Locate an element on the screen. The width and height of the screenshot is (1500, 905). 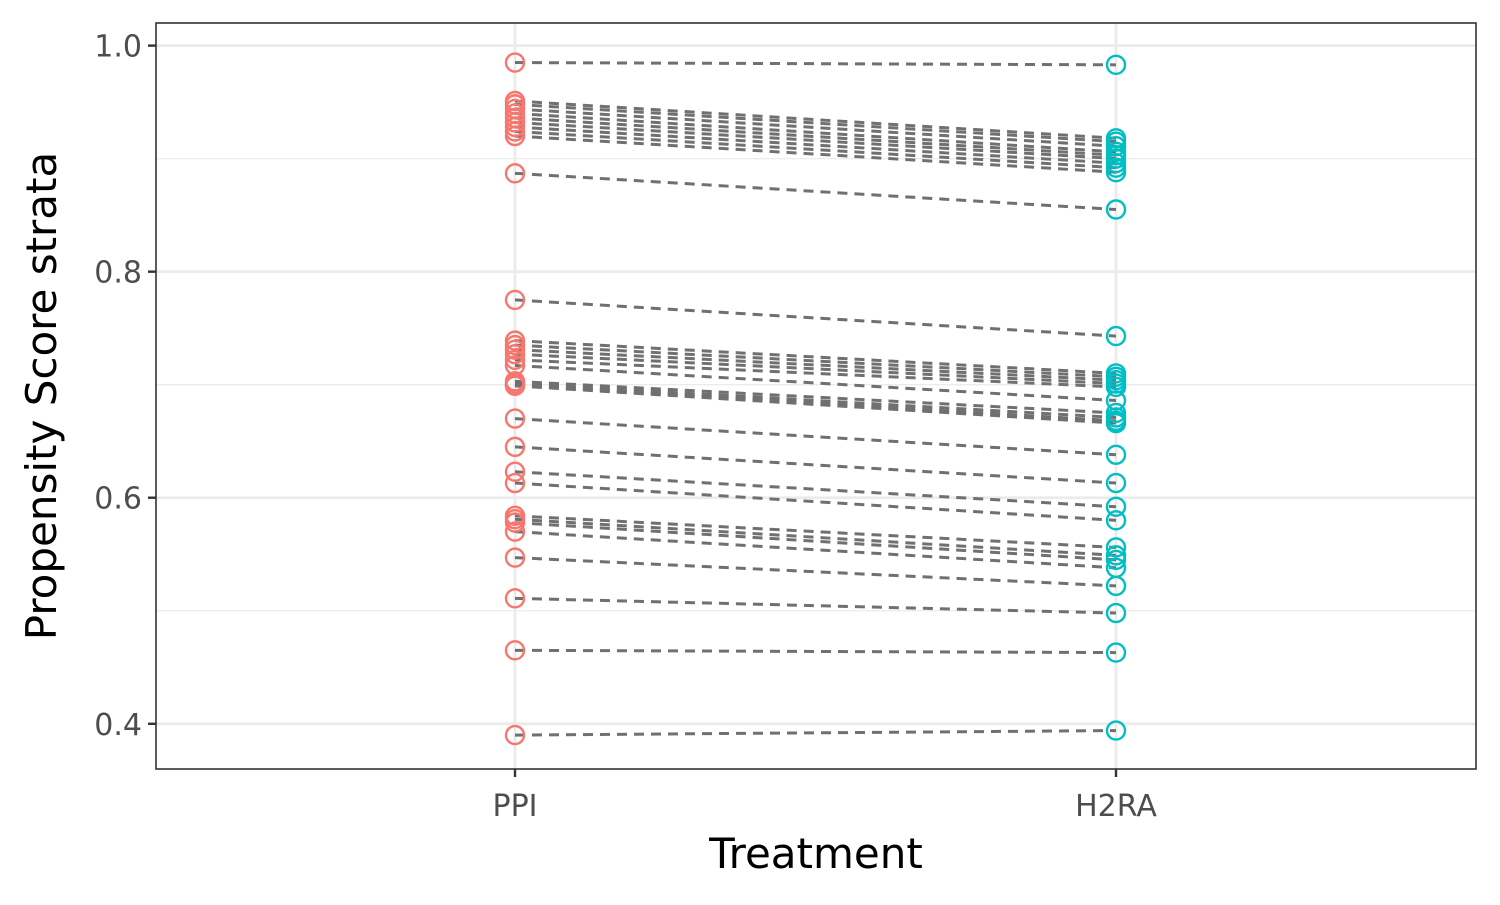
y-tick-label: 0.8 is located at coordinates (118, 273).